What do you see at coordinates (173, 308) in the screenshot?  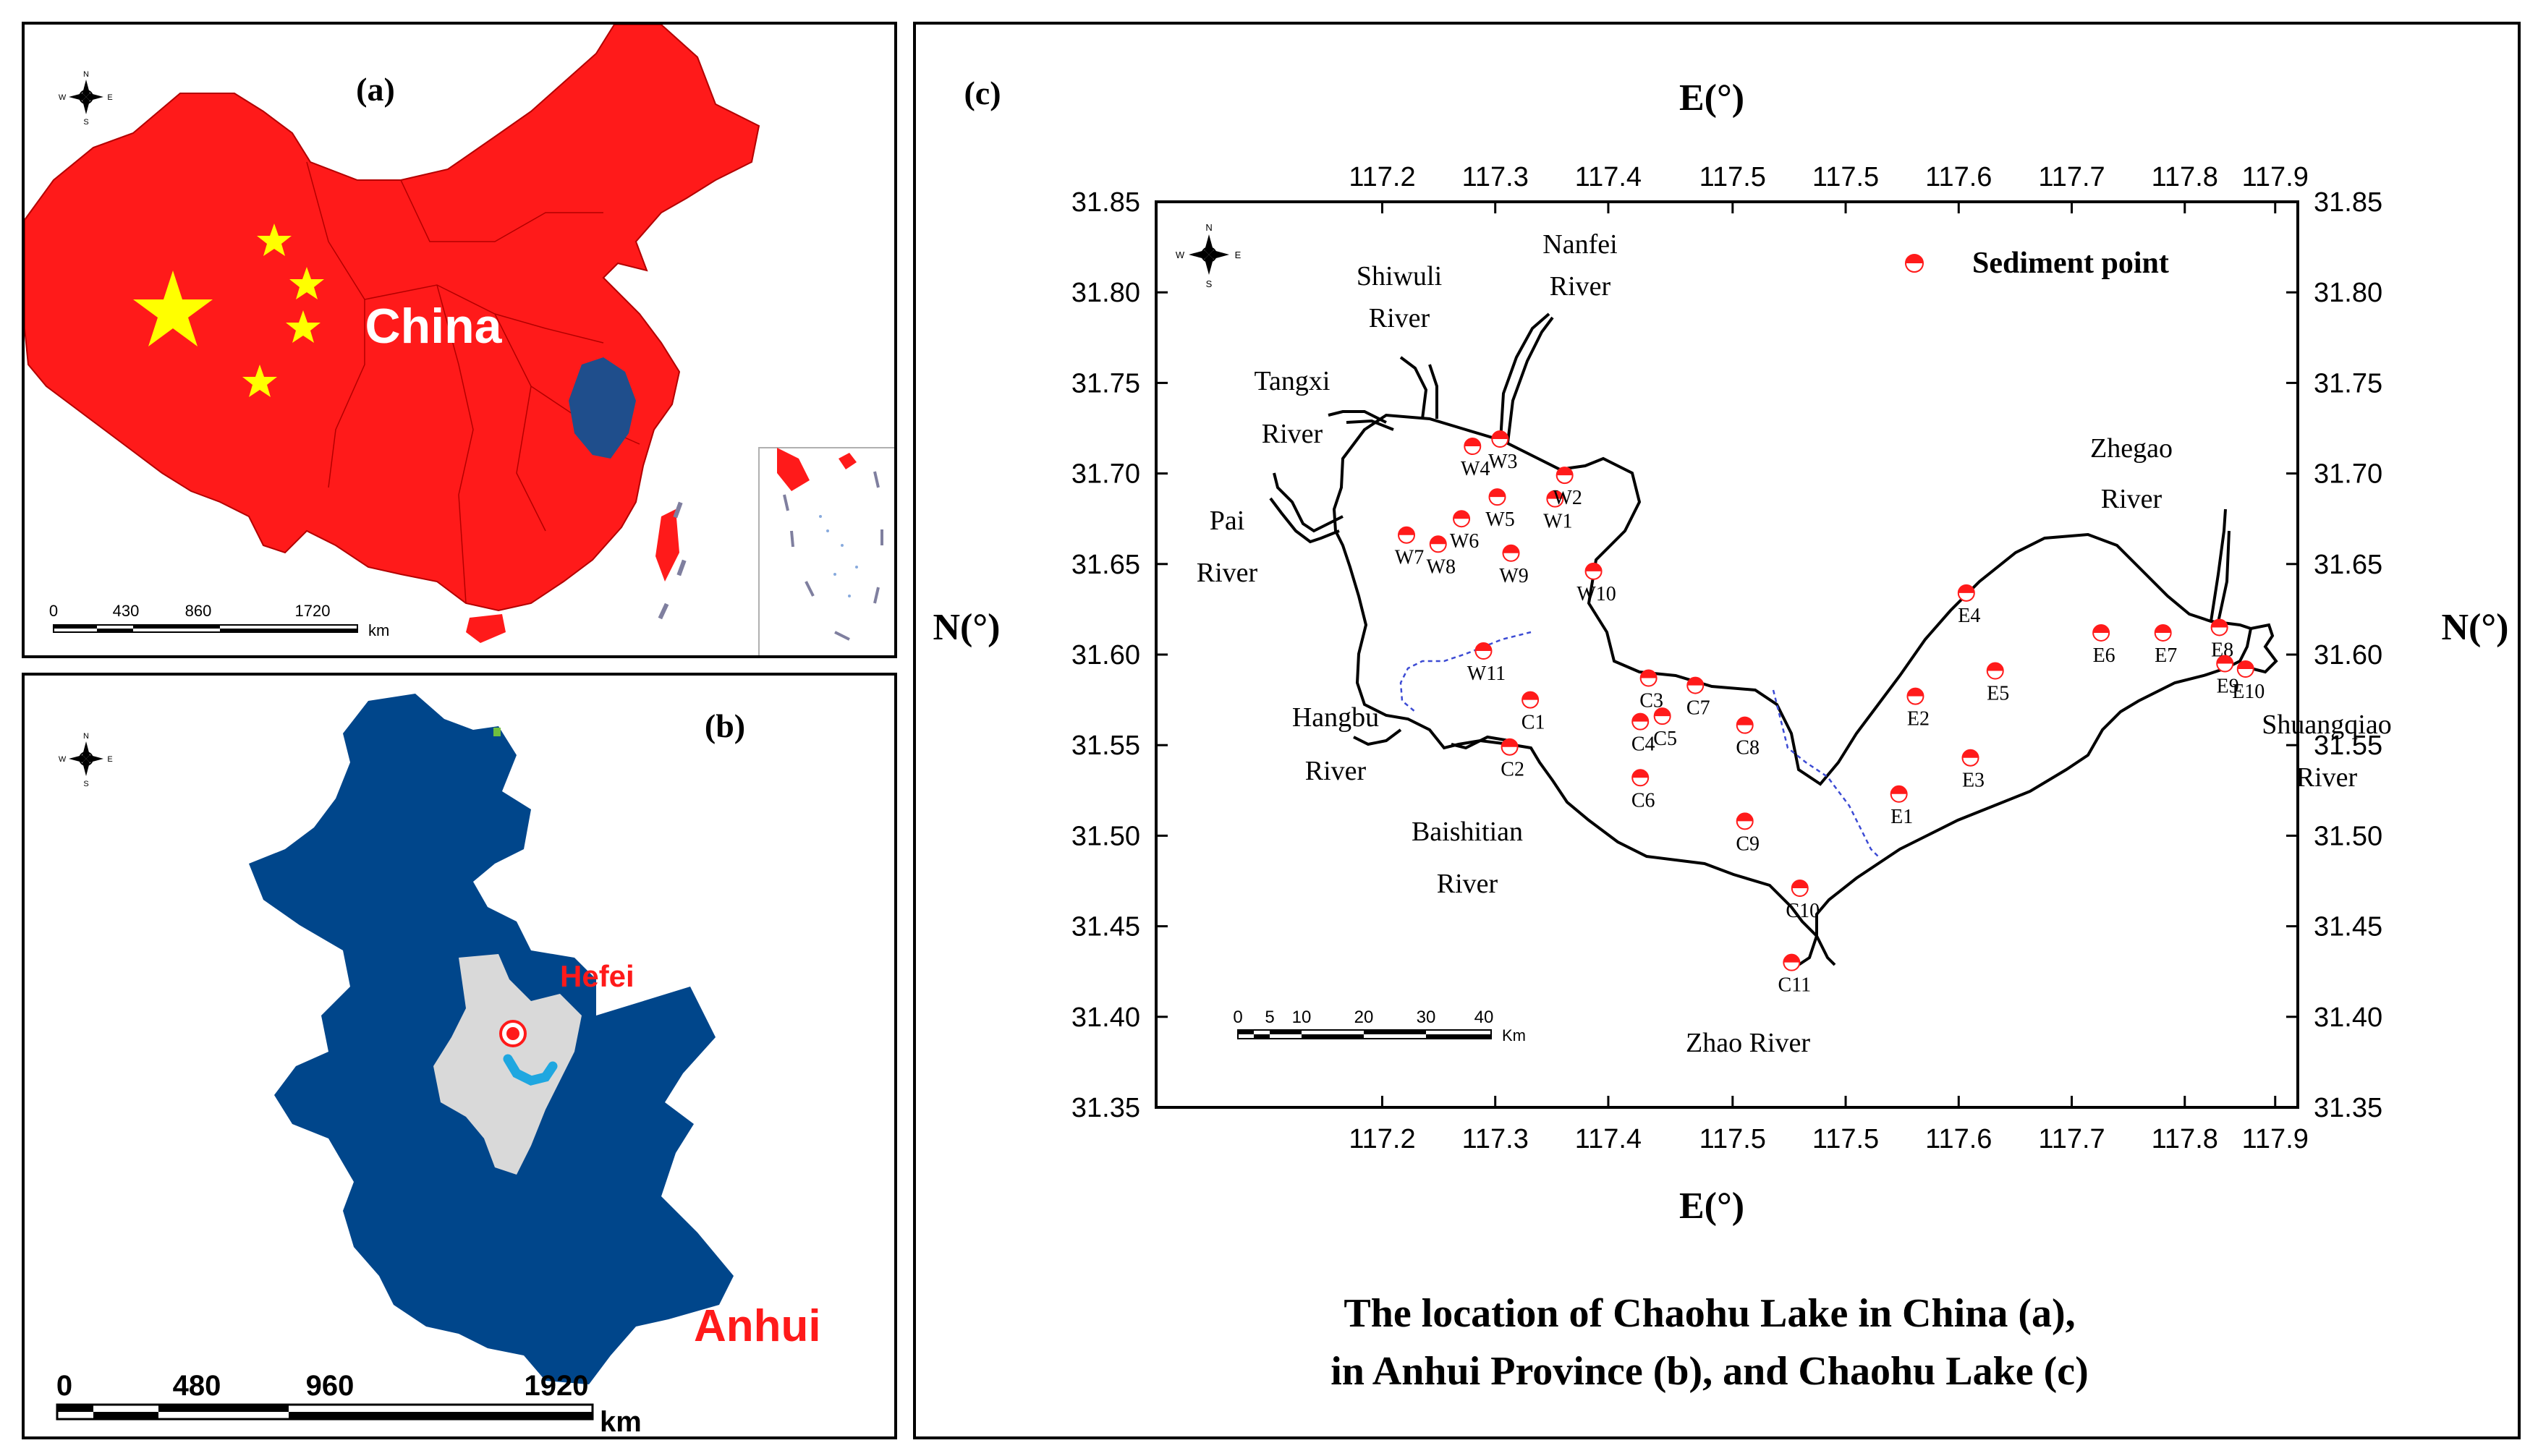 I see `big-star` at bounding box center [173, 308].